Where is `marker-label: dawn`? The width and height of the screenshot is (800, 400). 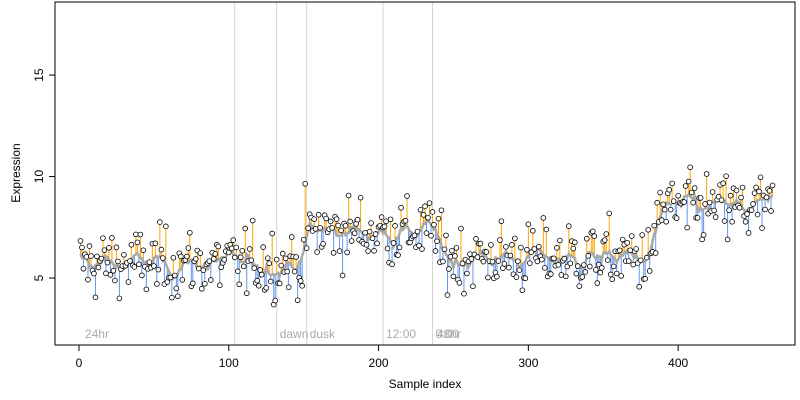 marker-label: dawn is located at coordinates (294, 334).